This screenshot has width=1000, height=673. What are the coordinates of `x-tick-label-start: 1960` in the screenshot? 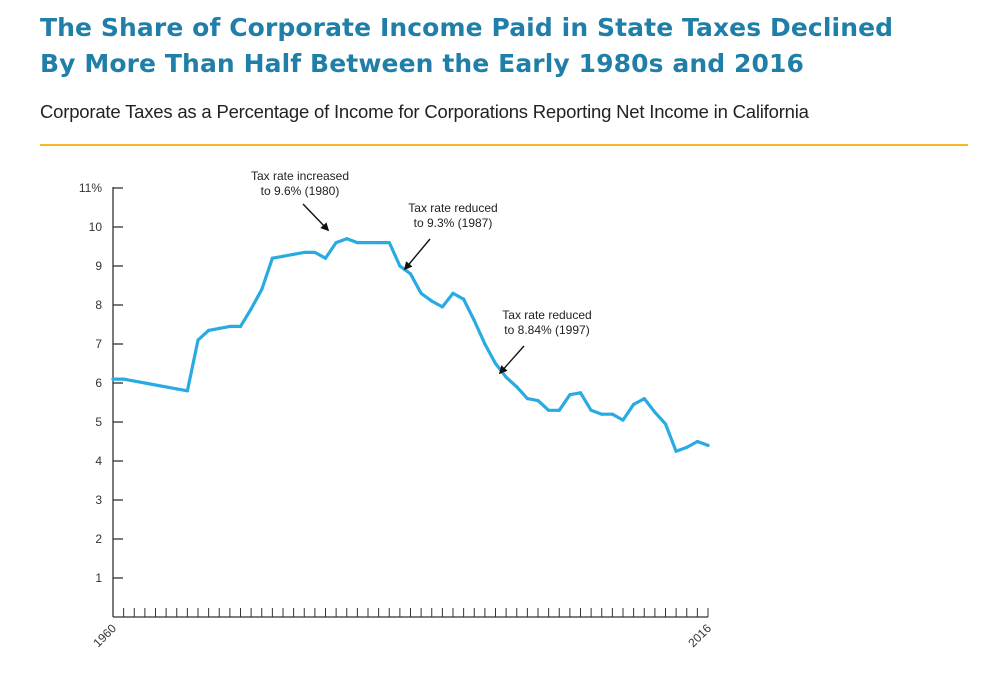 It's located at (104, 635).